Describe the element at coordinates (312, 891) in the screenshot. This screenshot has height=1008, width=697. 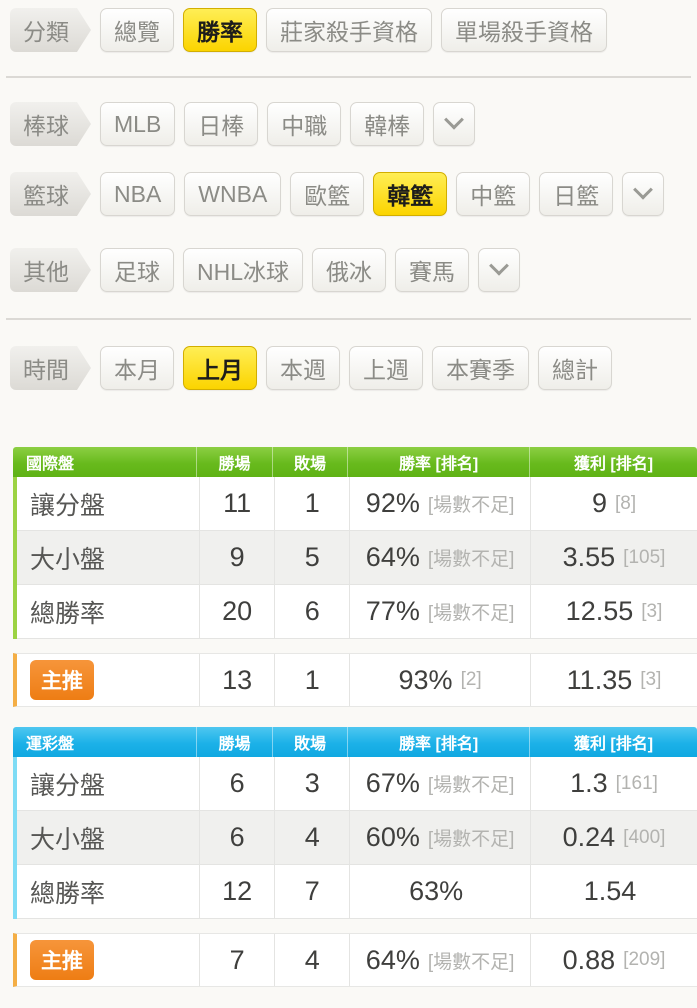
I see `losses-value: 7` at that location.